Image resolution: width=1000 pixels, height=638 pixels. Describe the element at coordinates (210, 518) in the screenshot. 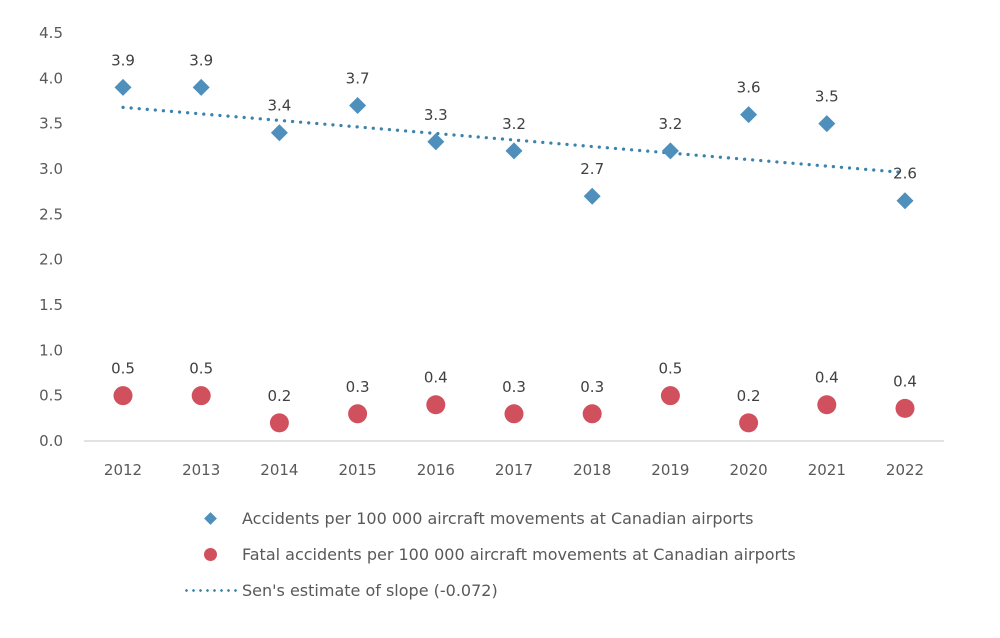

I see `diamond-marker-icon` at that location.